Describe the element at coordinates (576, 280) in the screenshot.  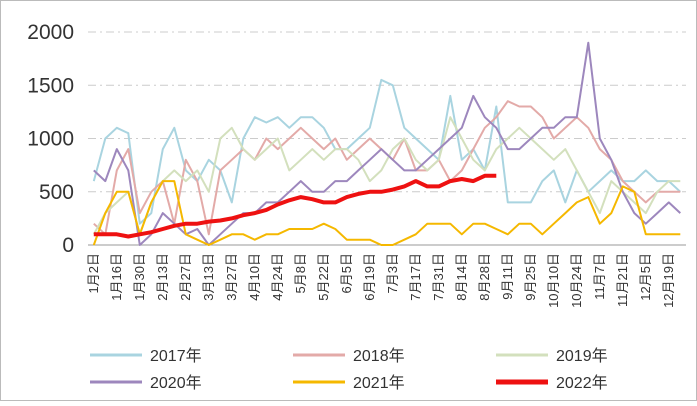
I see `x-tick-label: 10月24日` at that location.